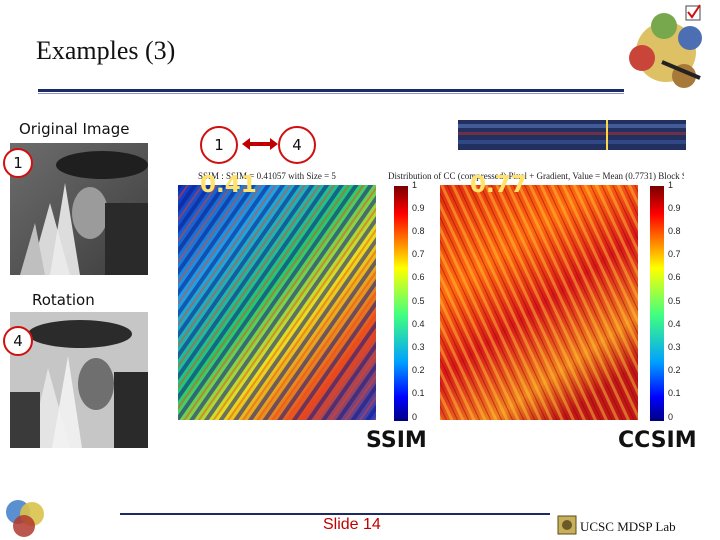  What do you see at coordinates (331, 93) in the screenshot?
I see `title-underline-thin` at bounding box center [331, 93].